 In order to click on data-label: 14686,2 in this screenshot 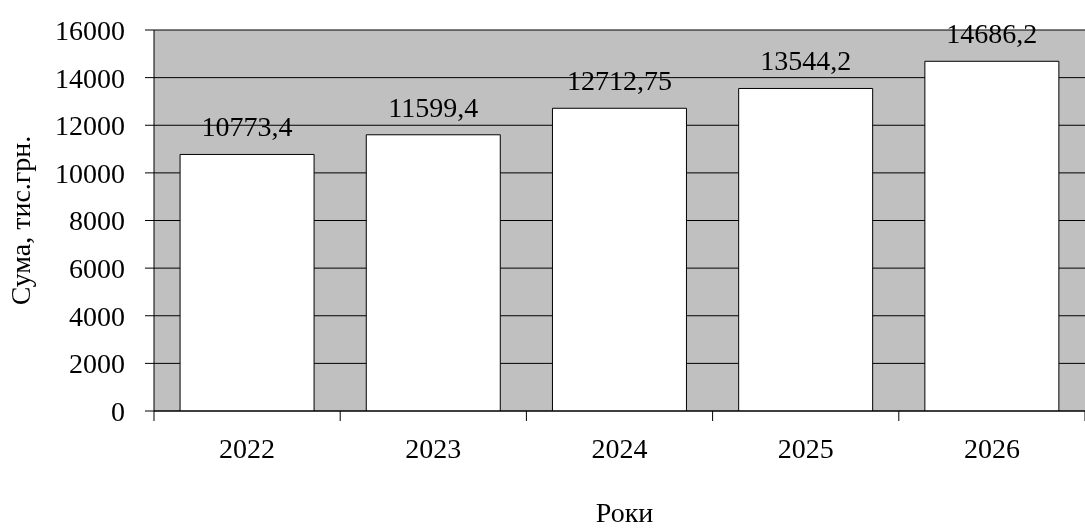, I will do `click(992, 34)`.